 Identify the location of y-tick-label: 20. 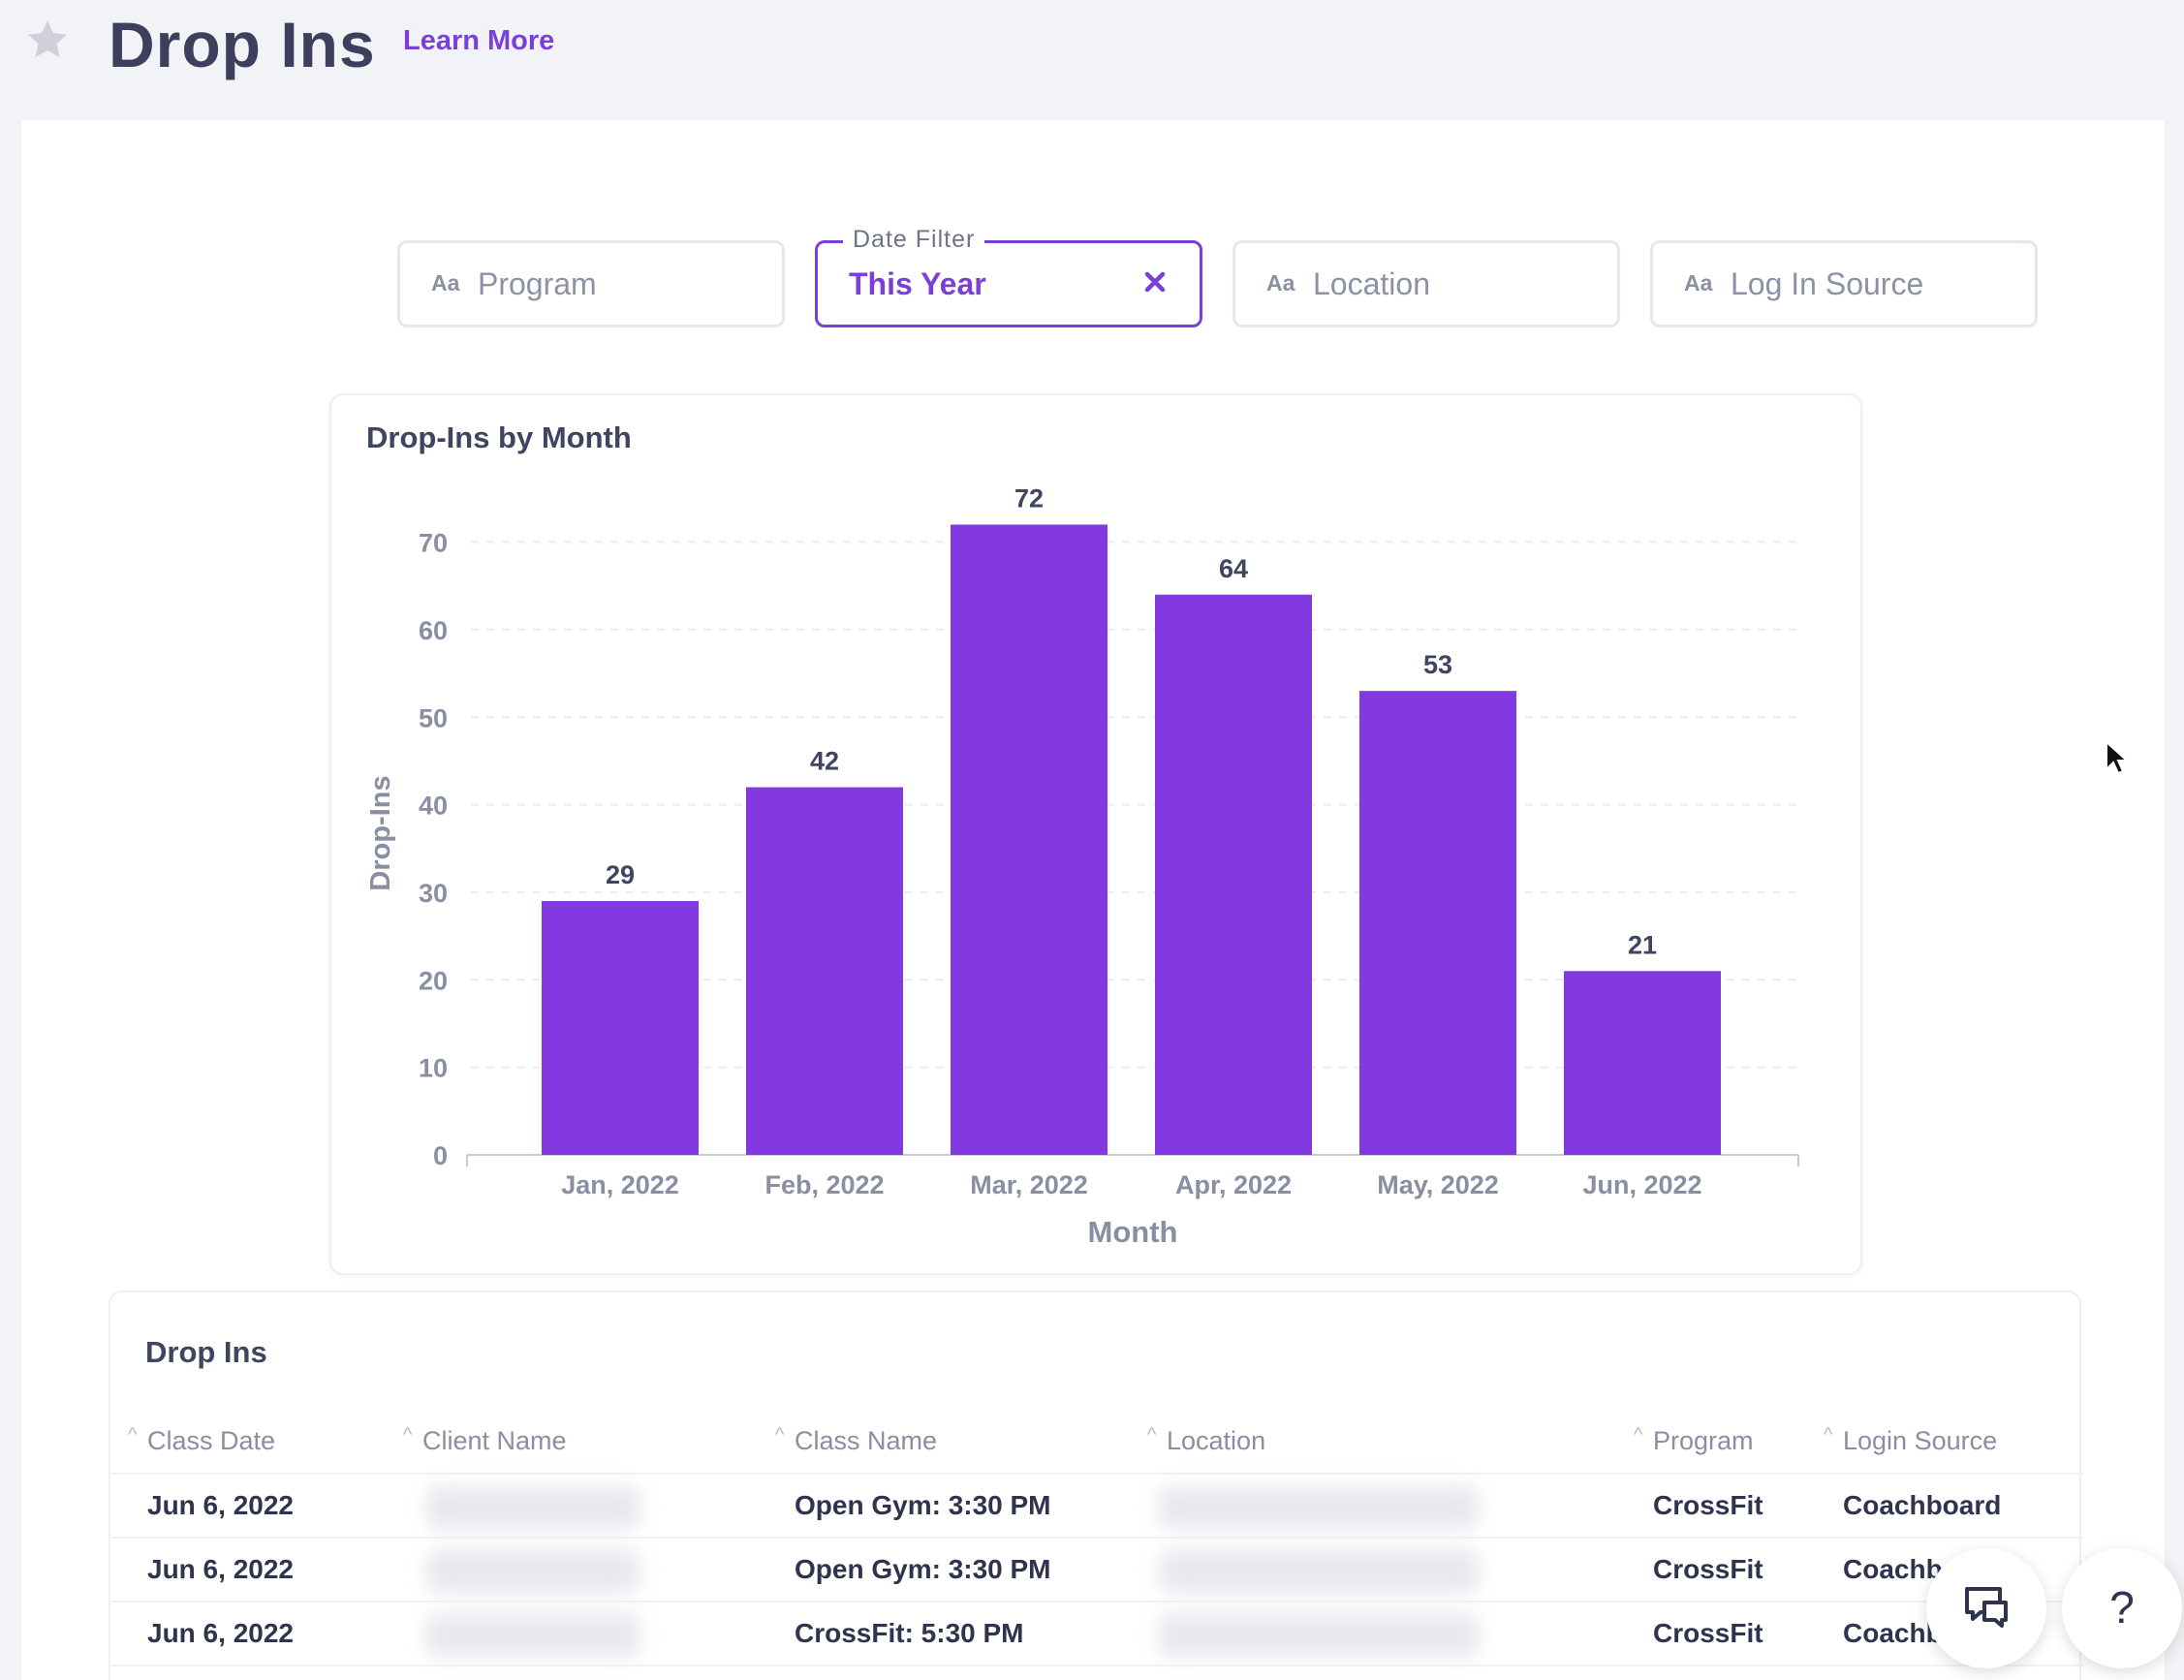
(434, 981).